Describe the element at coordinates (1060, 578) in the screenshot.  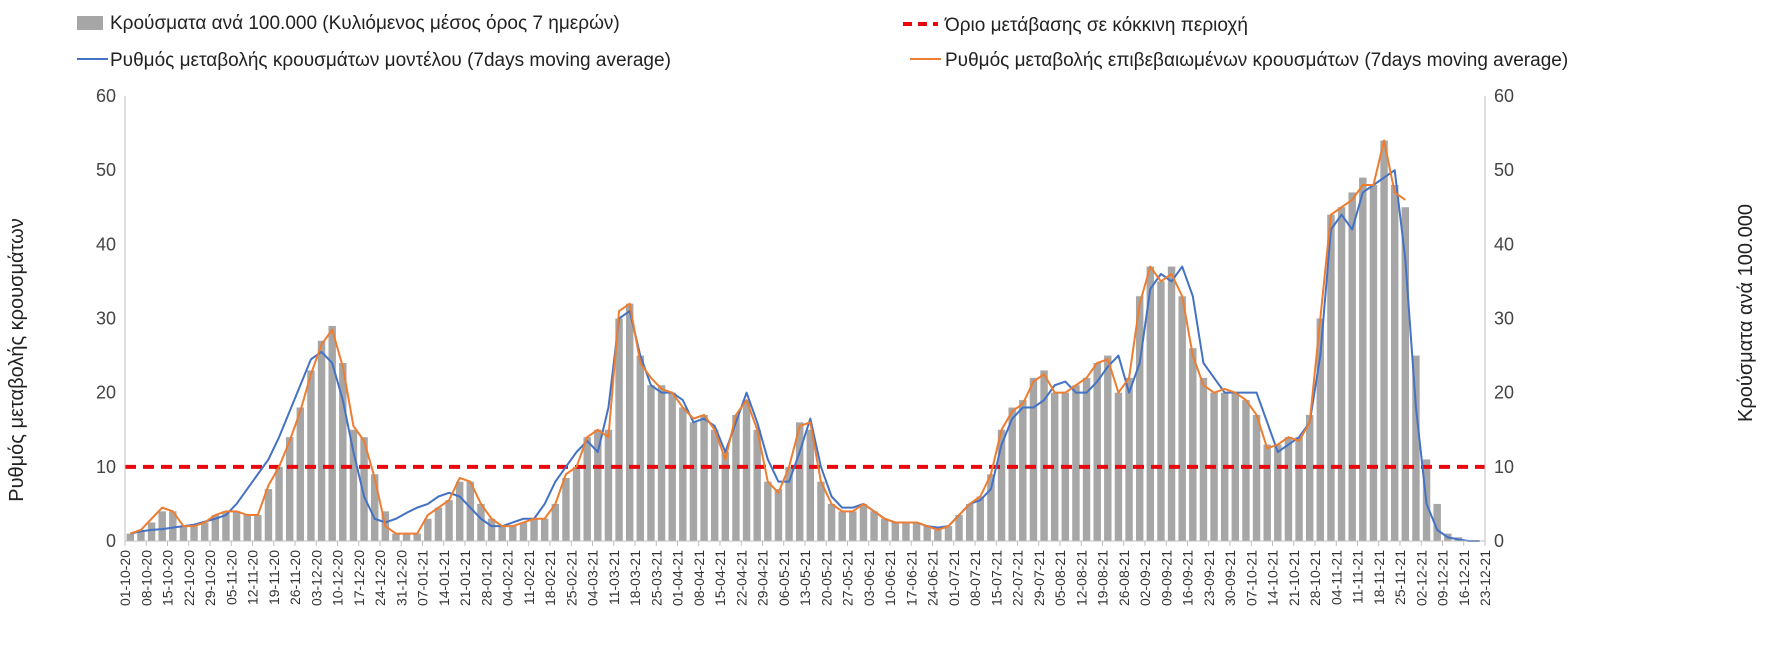
I see `x-tick-label: 05-08-21` at that location.